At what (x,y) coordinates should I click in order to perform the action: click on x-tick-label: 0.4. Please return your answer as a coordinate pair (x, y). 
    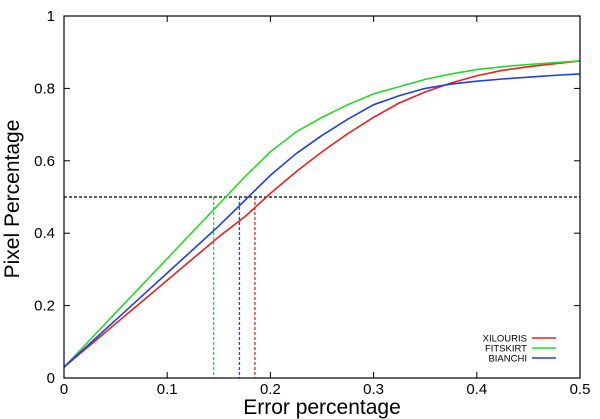
    Looking at the image, I should click on (476, 389).